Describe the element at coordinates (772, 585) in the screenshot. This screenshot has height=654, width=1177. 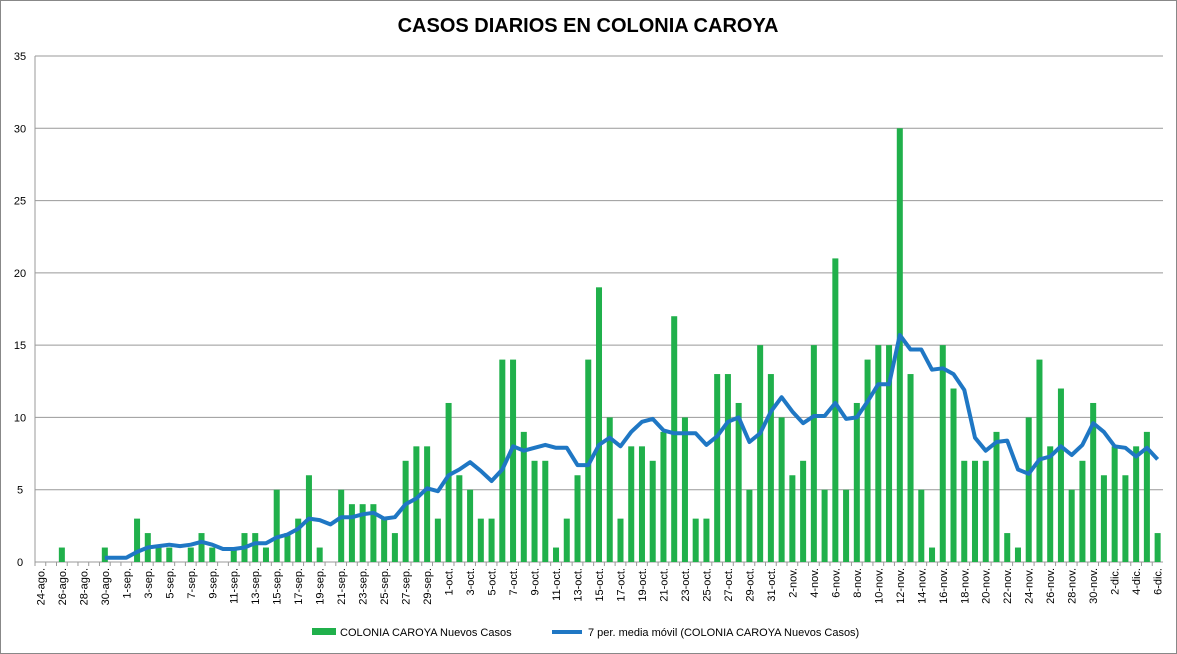
I see `x-tick-label: 31-oct.` at that location.